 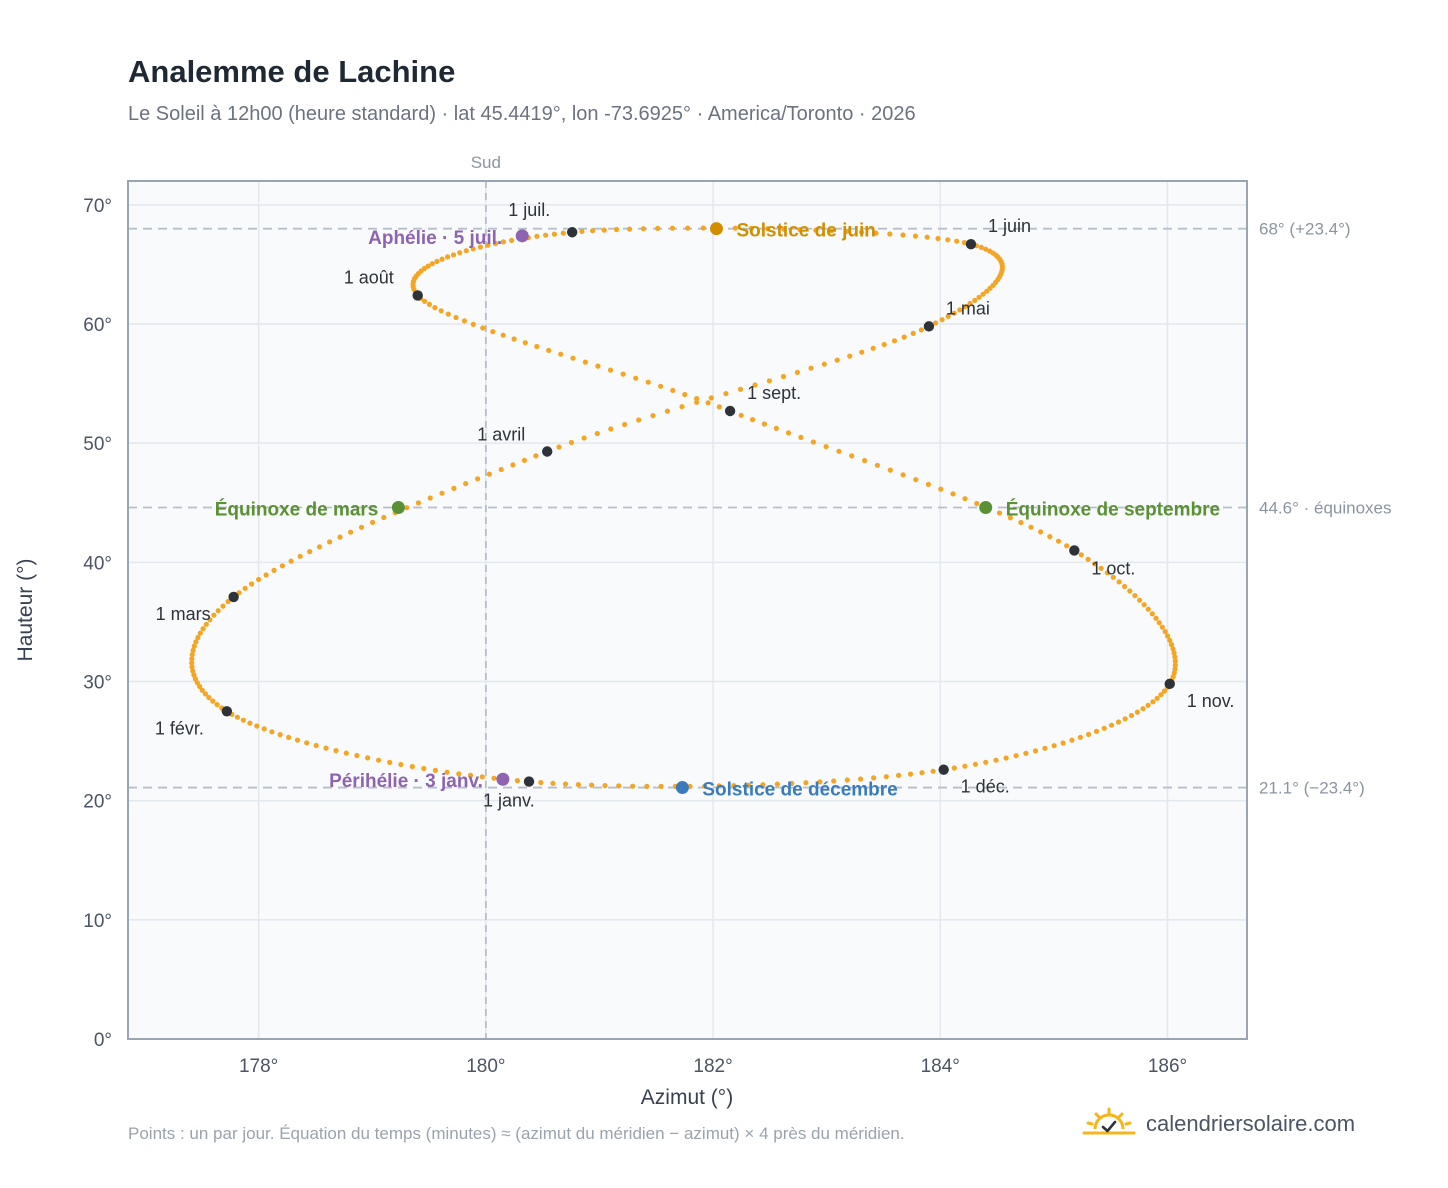 I want to click on x-axis-label: Azimut (°), so click(x=687, y=1097).